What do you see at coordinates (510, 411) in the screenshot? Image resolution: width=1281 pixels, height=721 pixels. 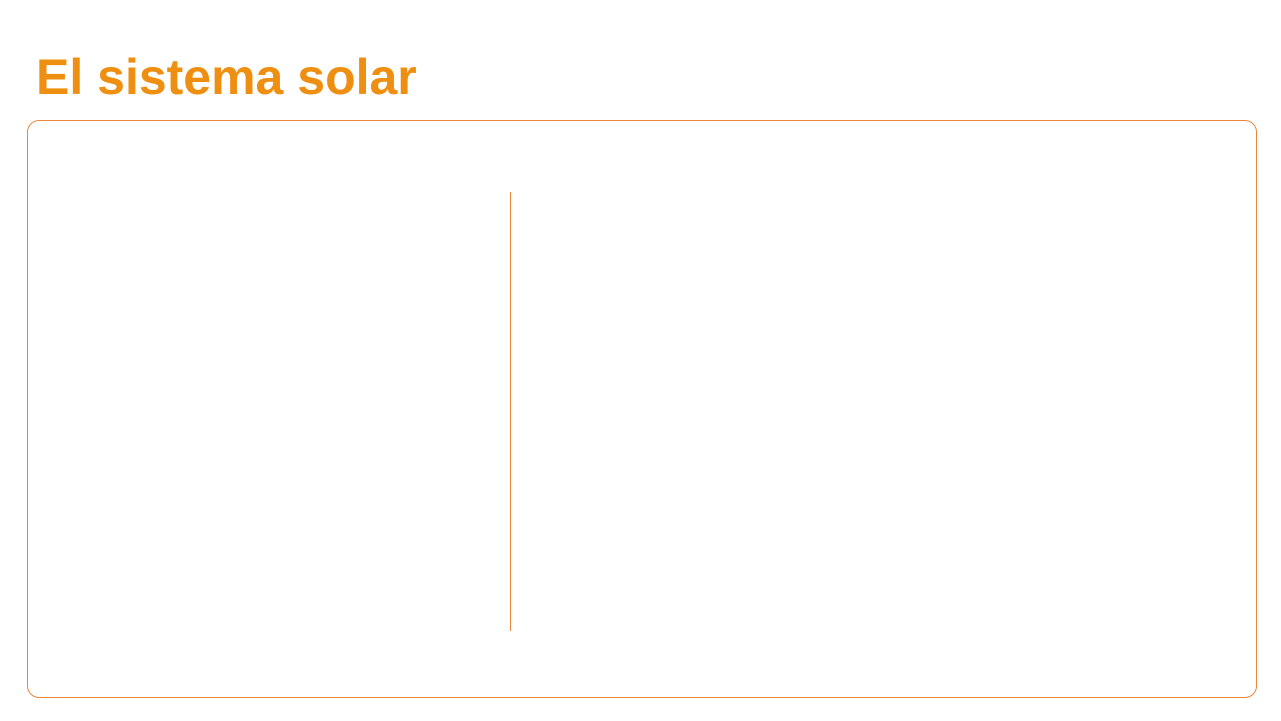 I see `column-divider` at bounding box center [510, 411].